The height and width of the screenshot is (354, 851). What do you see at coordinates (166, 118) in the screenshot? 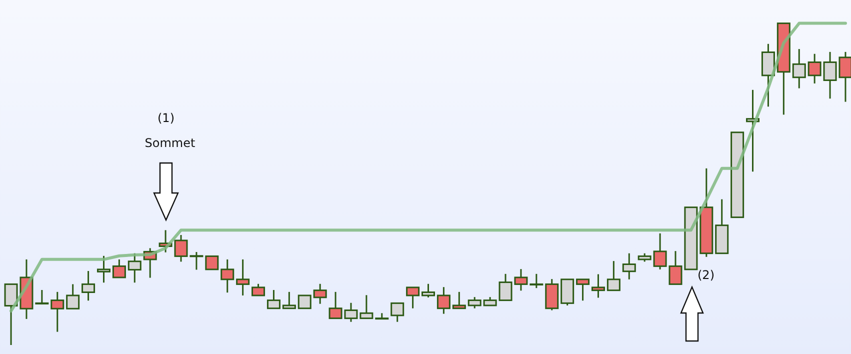
I see `annotation: (1)` at bounding box center [166, 118].